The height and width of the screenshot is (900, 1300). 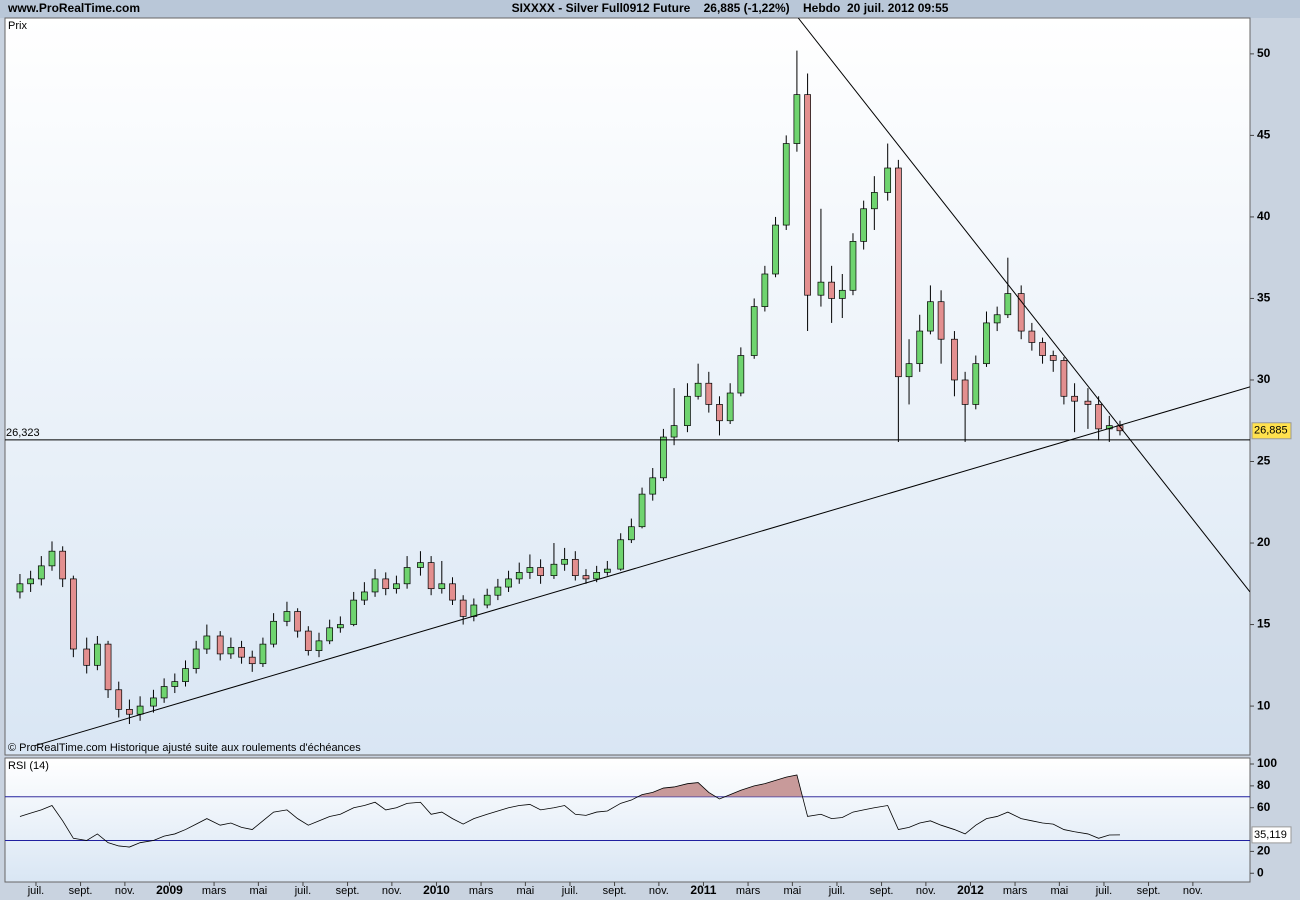 I want to click on y-tick-label: 25, so click(x=1264, y=461).